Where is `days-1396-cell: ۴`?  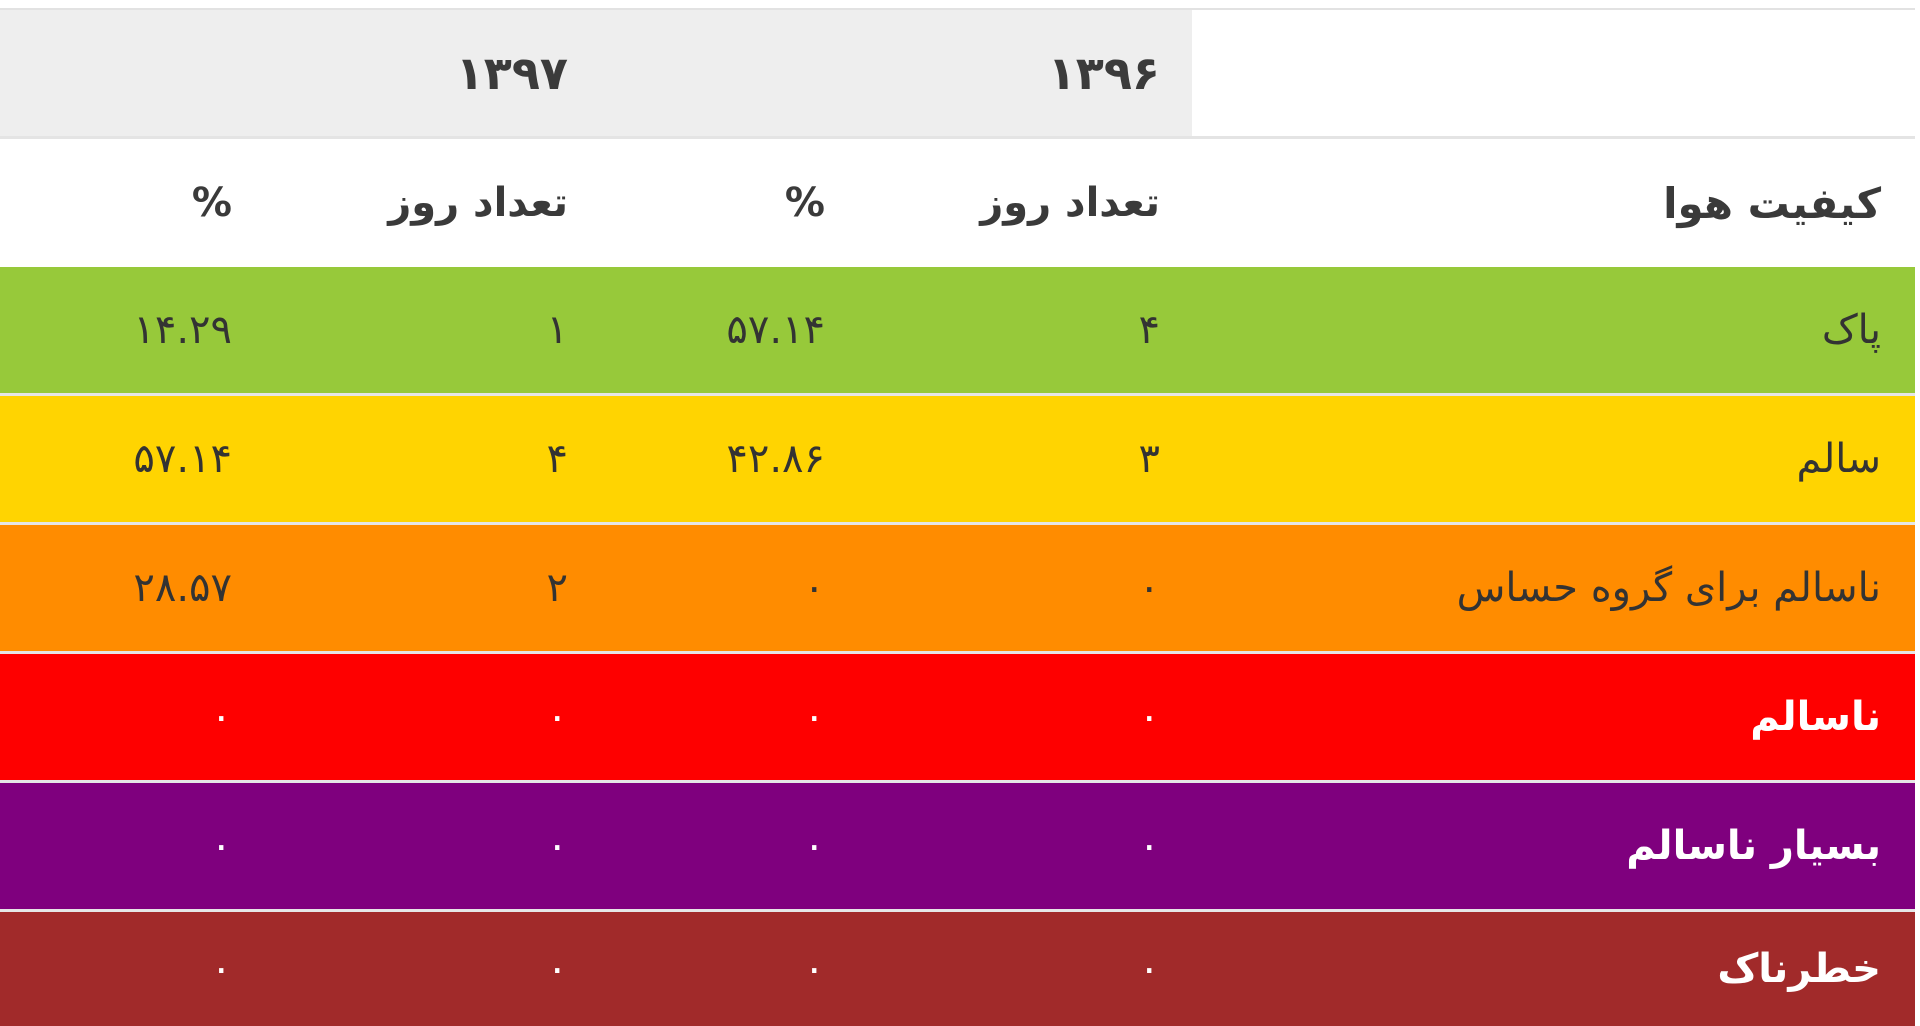 days-1396-cell: ۴ is located at coordinates (1149, 330).